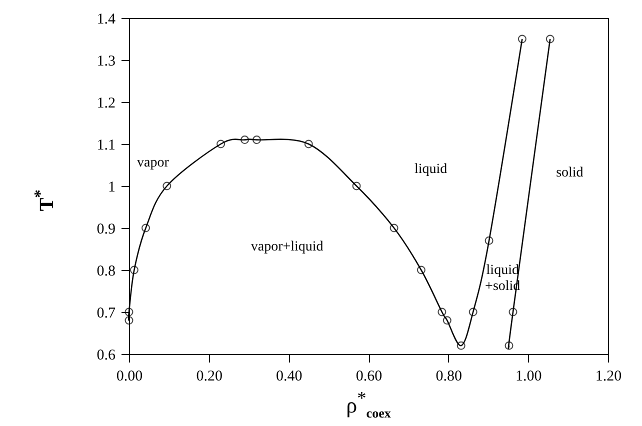 The width and height of the screenshot is (642, 426). Describe the element at coordinates (529, 376) in the screenshot. I see `x-tick-label: 1.00` at that location.